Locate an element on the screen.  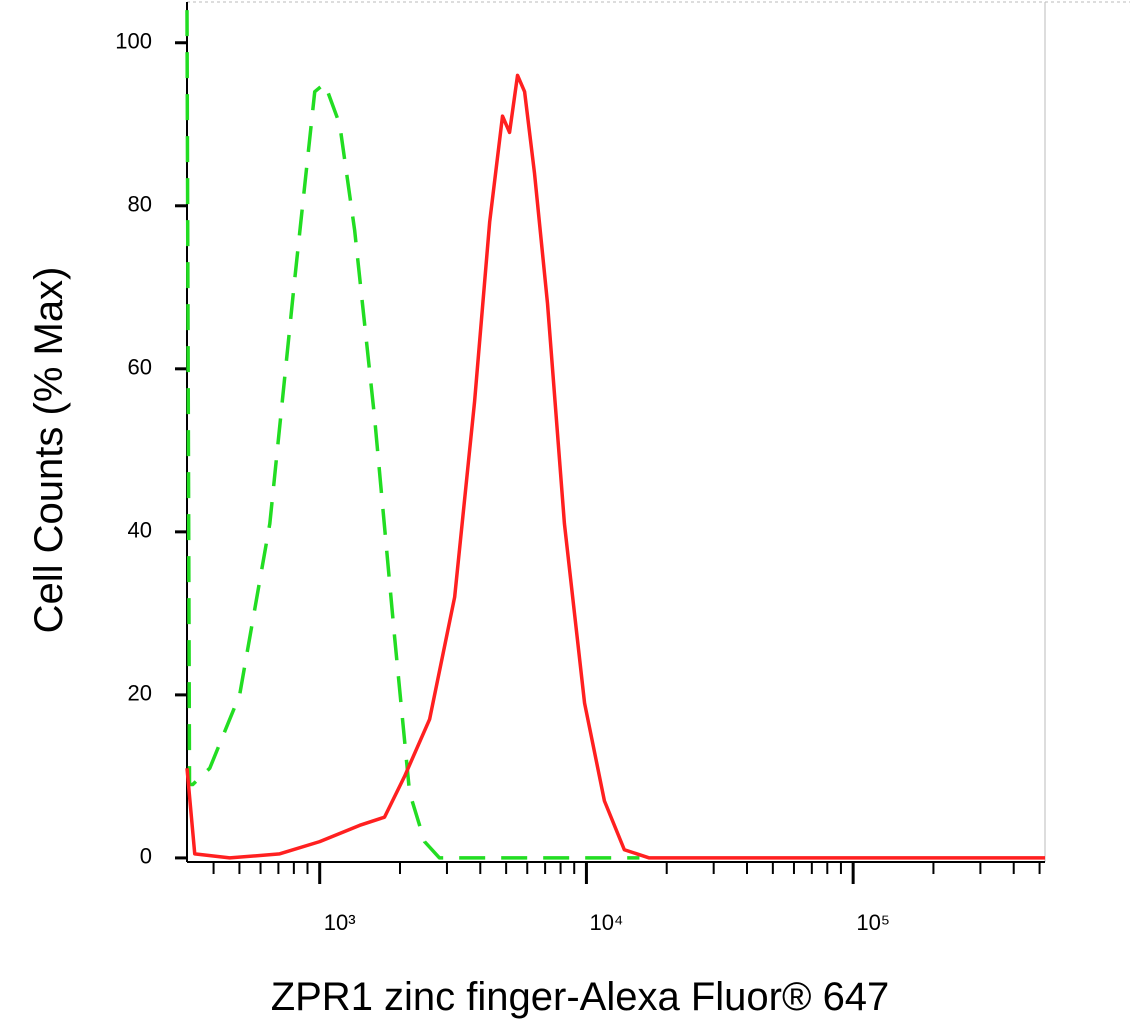
x-tick-label: 10⁵ is located at coordinates (873, 922).